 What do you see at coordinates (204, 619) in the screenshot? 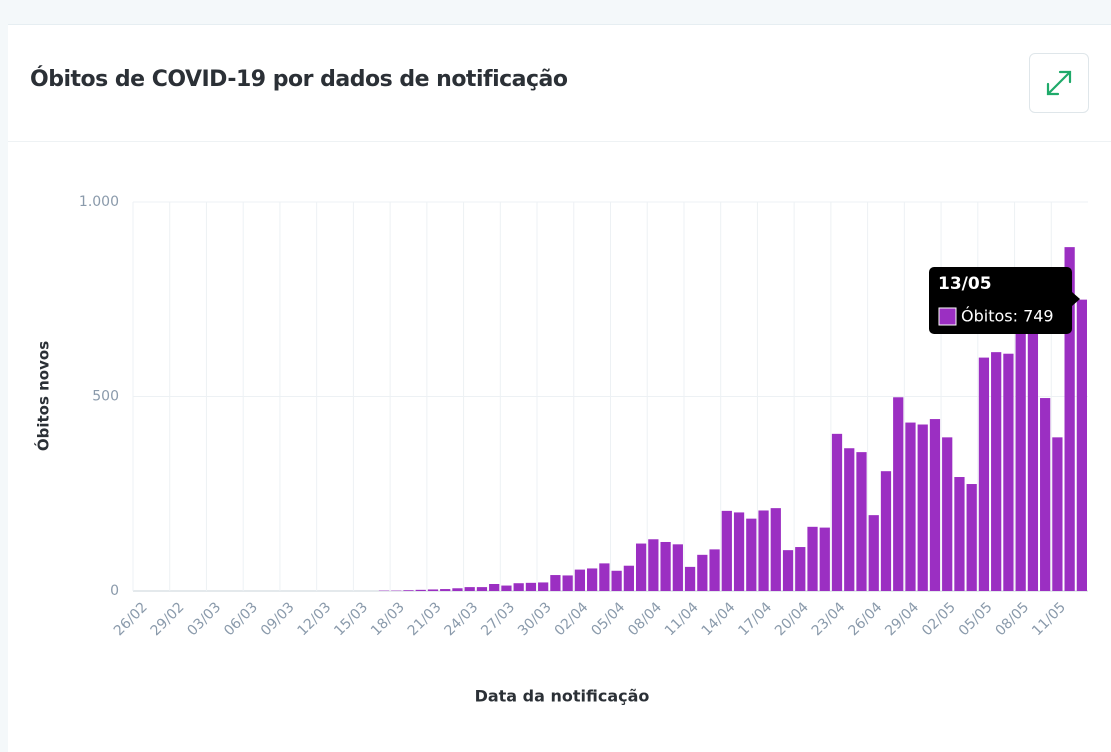
I see `x-tick-label: 03/03` at bounding box center [204, 619].